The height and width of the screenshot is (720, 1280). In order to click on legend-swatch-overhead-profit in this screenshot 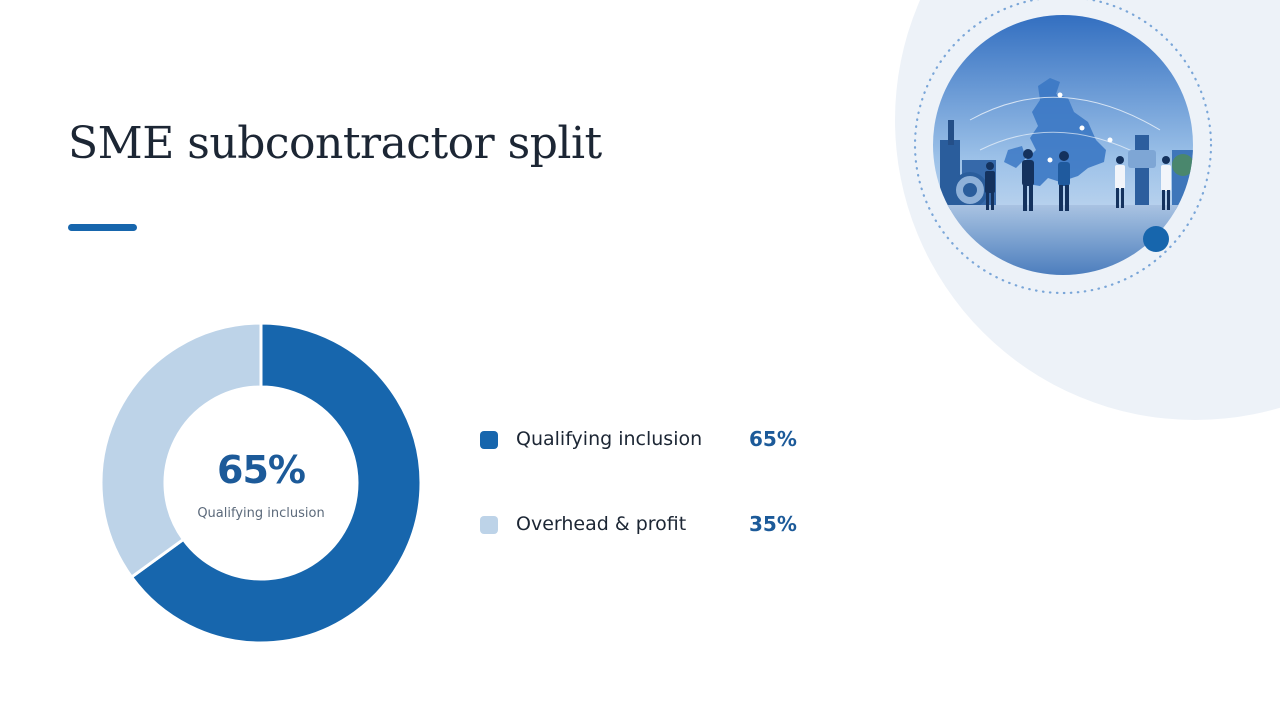, I will do `click(489, 525)`.